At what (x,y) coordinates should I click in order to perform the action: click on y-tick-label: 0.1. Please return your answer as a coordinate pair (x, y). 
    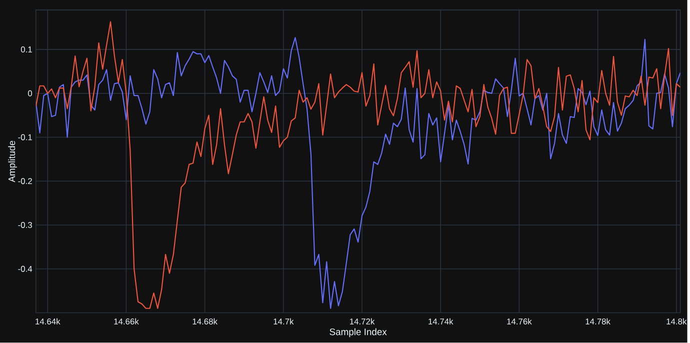
    Looking at the image, I should click on (26, 49).